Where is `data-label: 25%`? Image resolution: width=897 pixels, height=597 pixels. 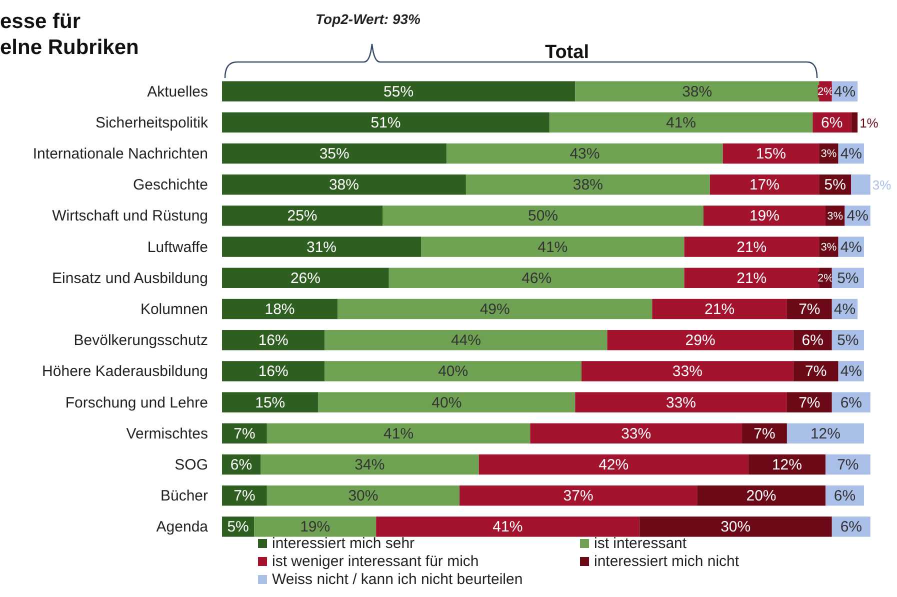 data-label: 25% is located at coordinates (302, 216).